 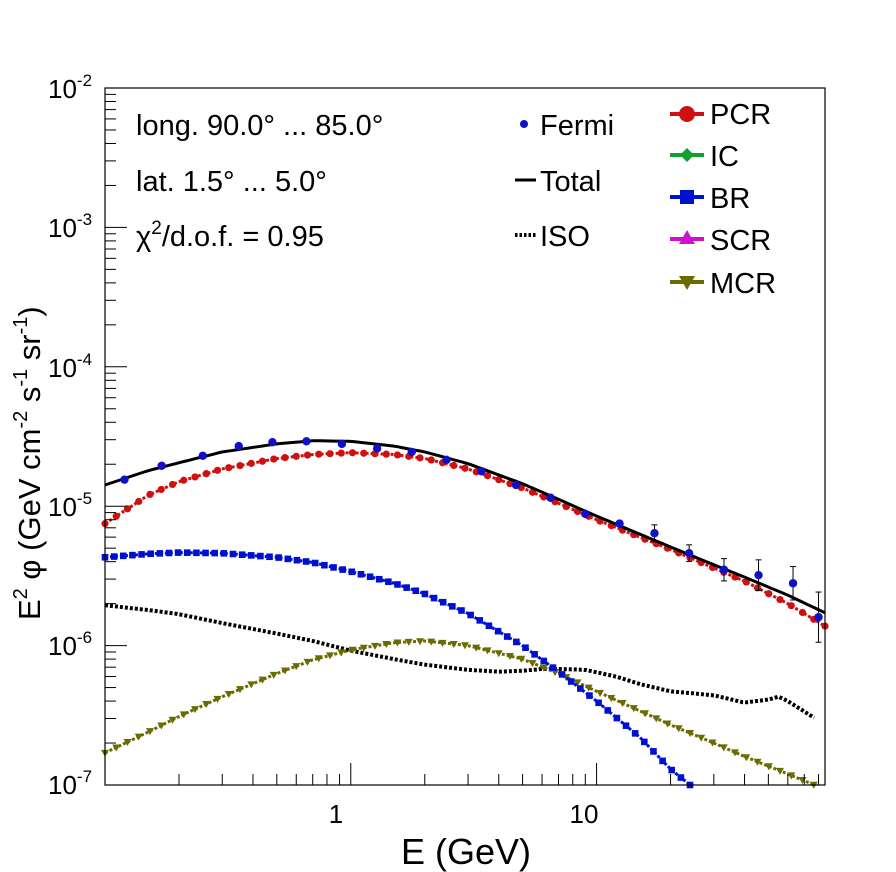 I want to click on legend-total-label: Total, so click(x=570, y=182).